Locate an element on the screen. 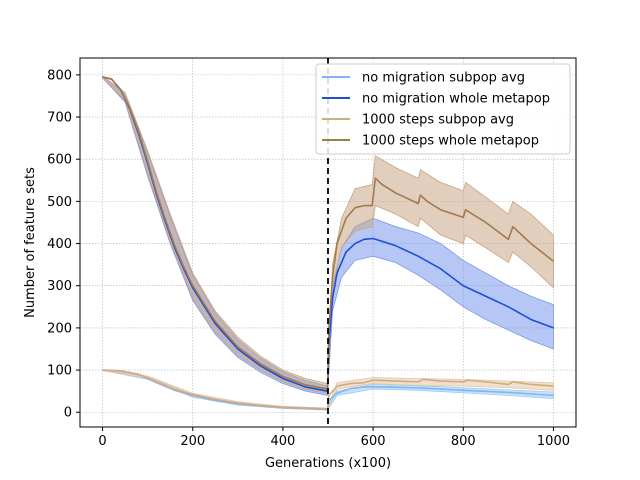 Image resolution: width=640 pixels, height=480 pixels. y-tick-label: 800 is located at coordinates (59, 75).